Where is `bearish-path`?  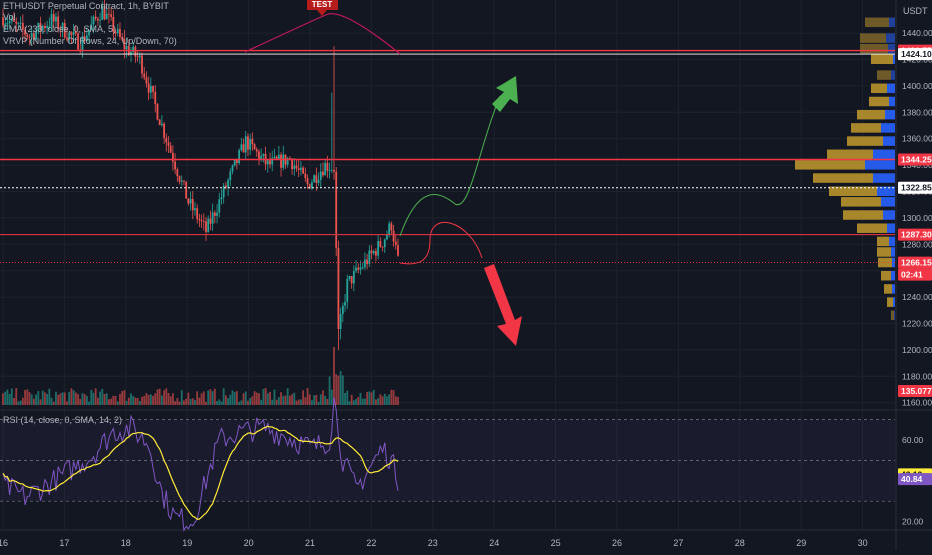 bearish-path is located at coordinates (441, 243).